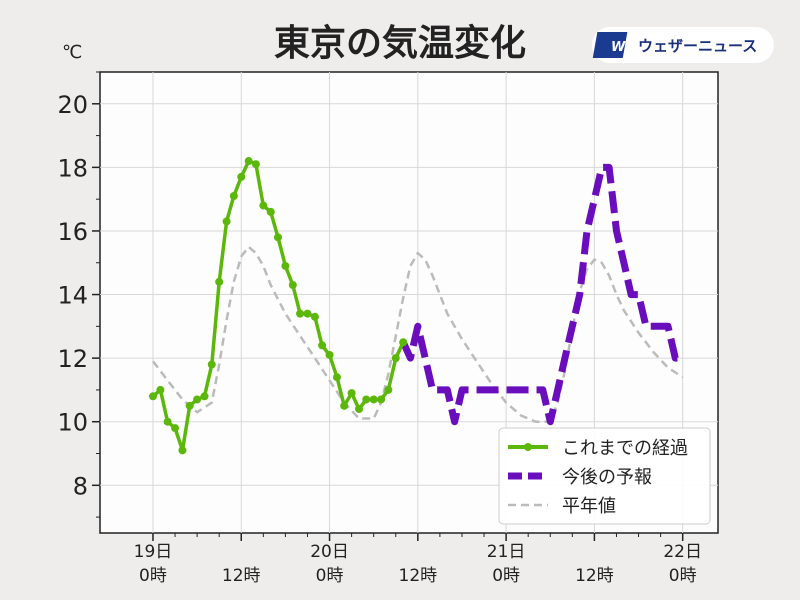 The width and height of the screenshot is (800, 600). I want to click on logo-mark-box, so click(610, 45).